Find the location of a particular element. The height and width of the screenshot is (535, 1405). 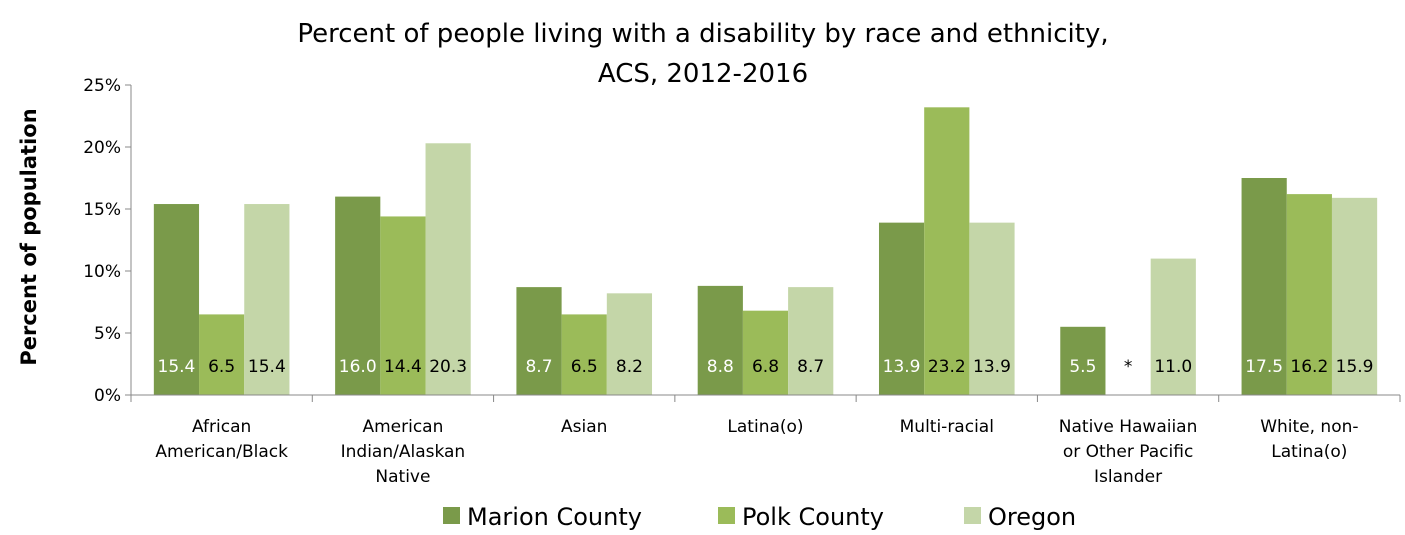

data-label: 17.5 is located at coordinates (1264, 367).